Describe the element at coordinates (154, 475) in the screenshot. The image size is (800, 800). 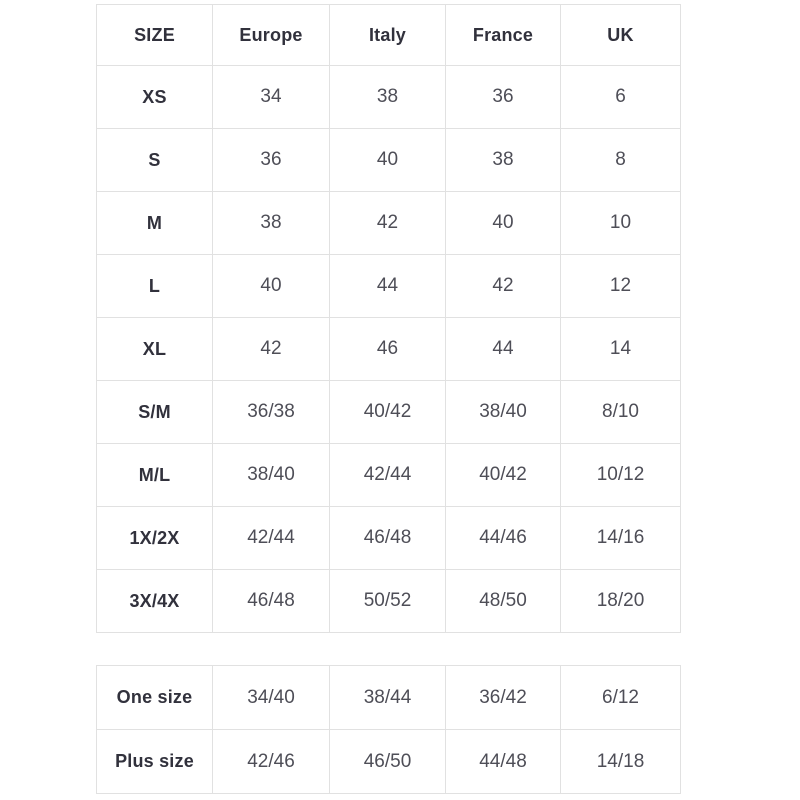
I see `size-label: M/L` at that location.